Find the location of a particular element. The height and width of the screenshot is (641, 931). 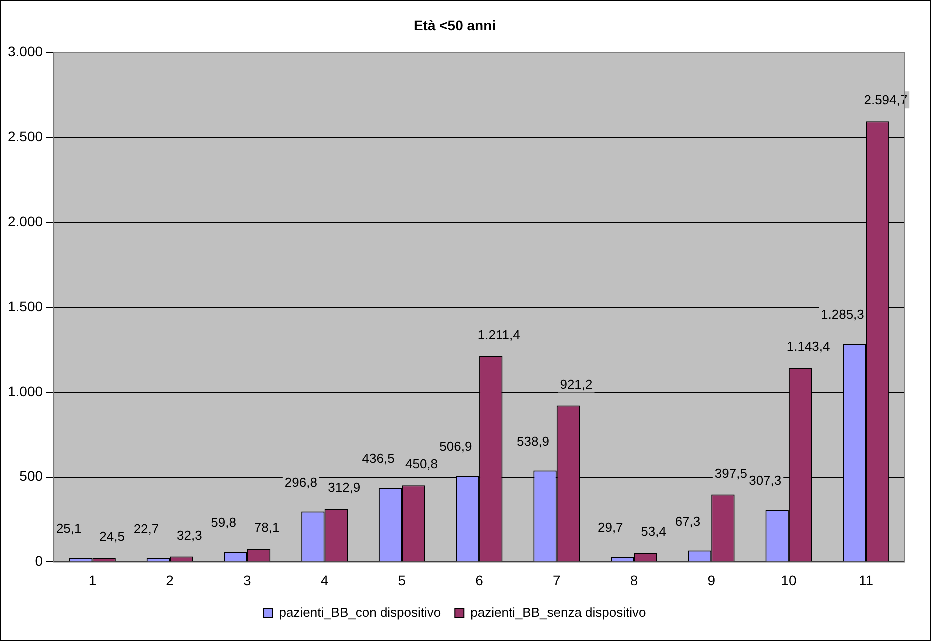

data-label: 397,5 is located at coordinates (731, 473).